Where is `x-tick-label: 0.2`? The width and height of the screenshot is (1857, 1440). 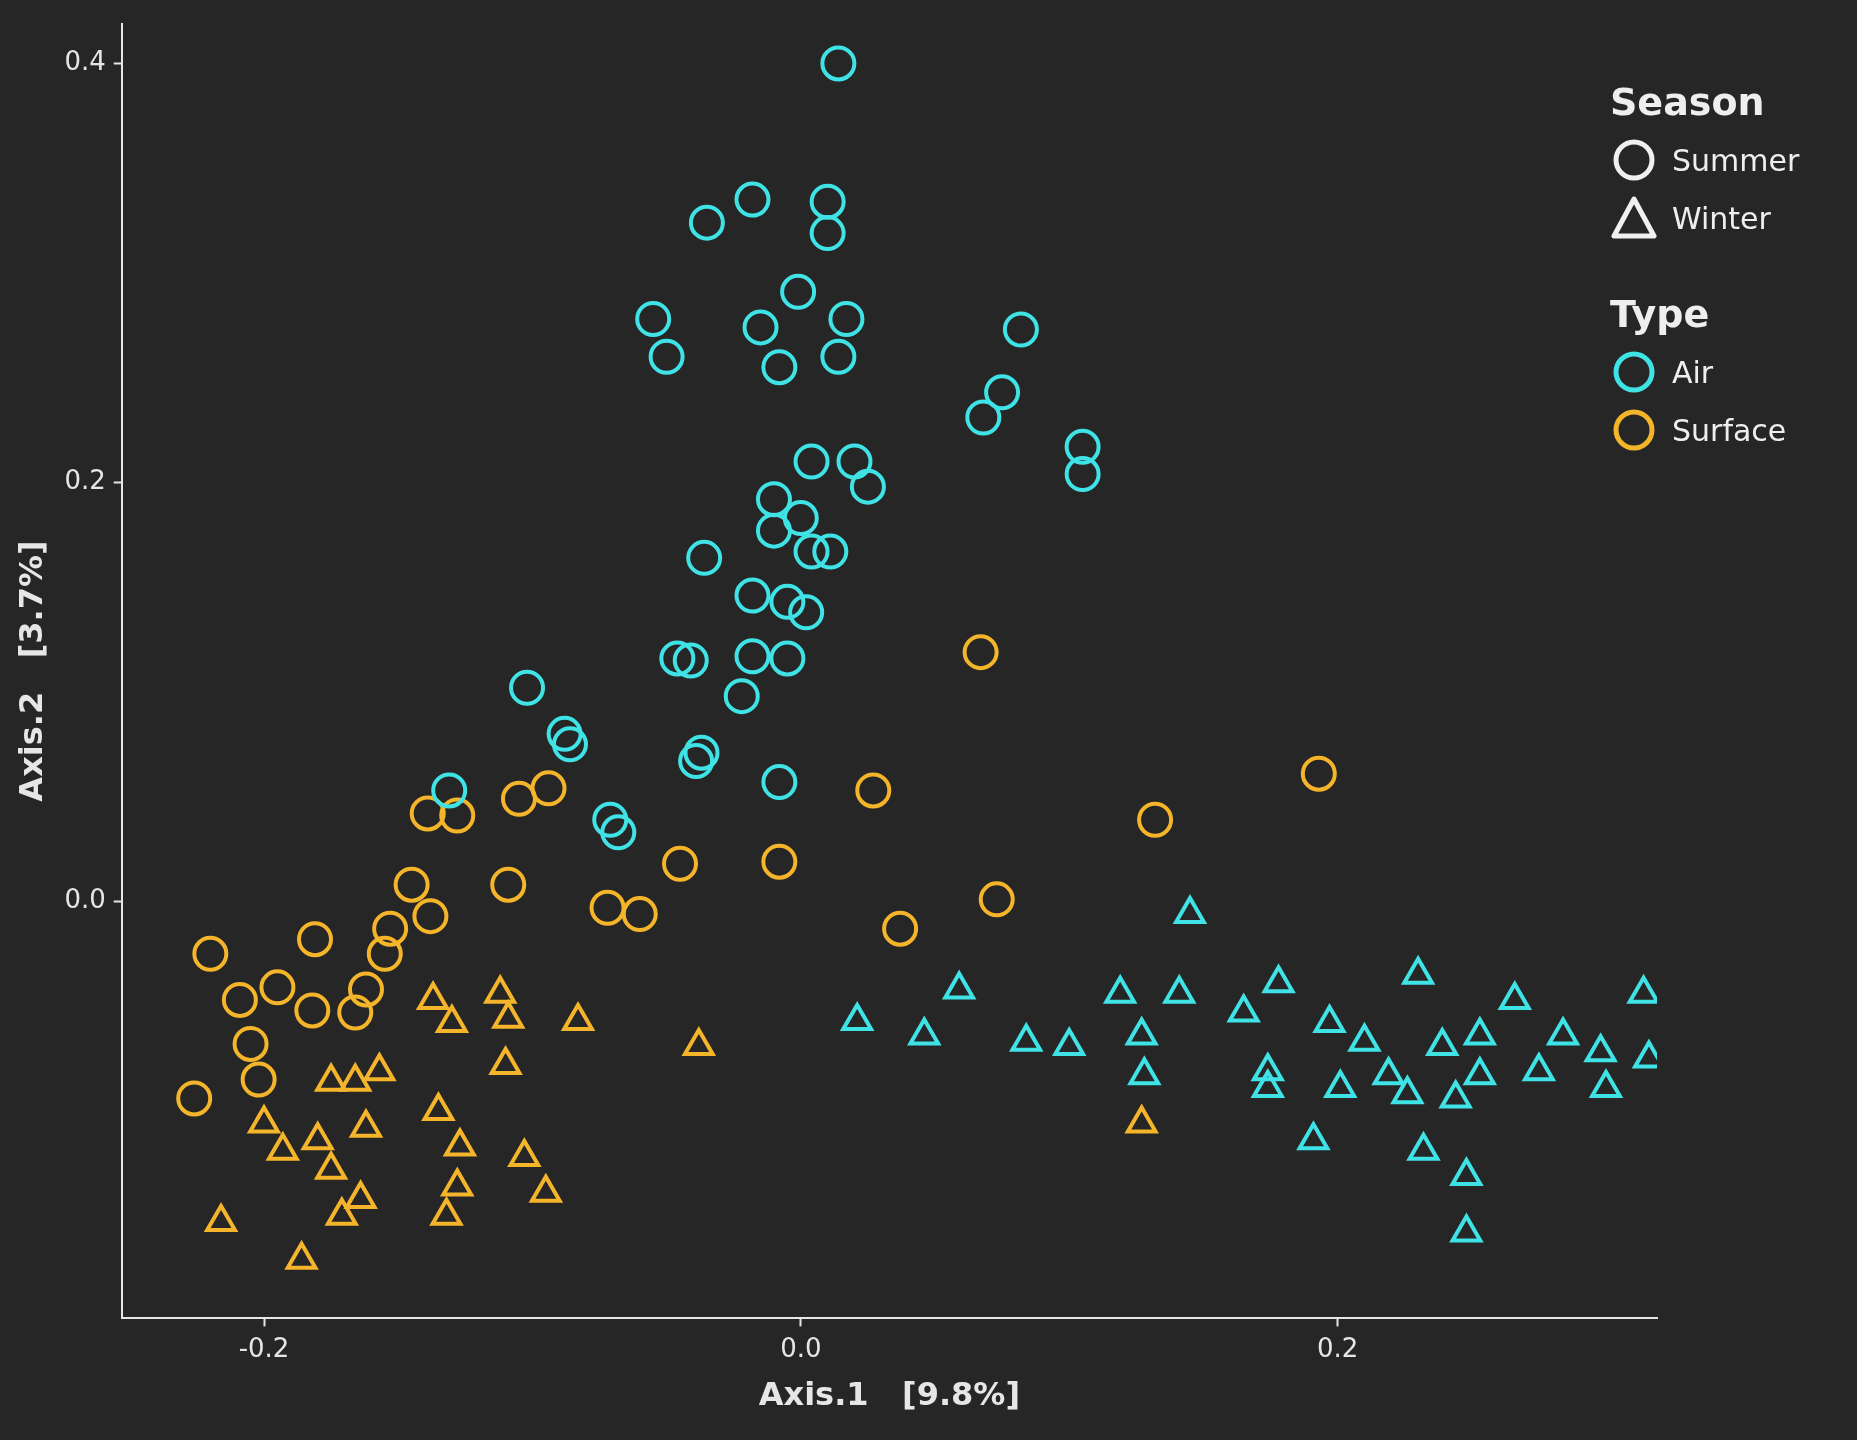 x-tick-label: 0.2 is located at coordinates (1337, 1347).